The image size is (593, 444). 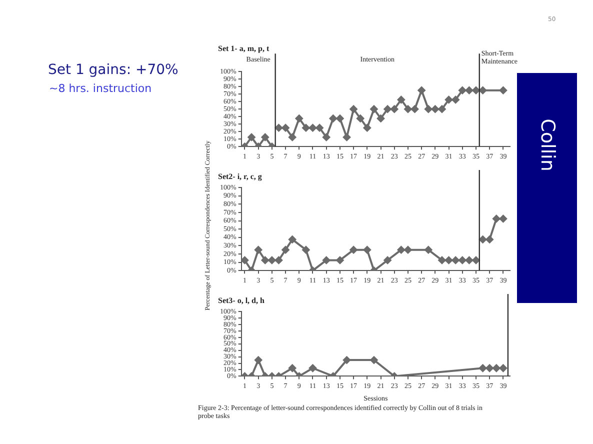 I want to click on chart-title: Set2- i, r, c, g, so click(x=240, y=176).